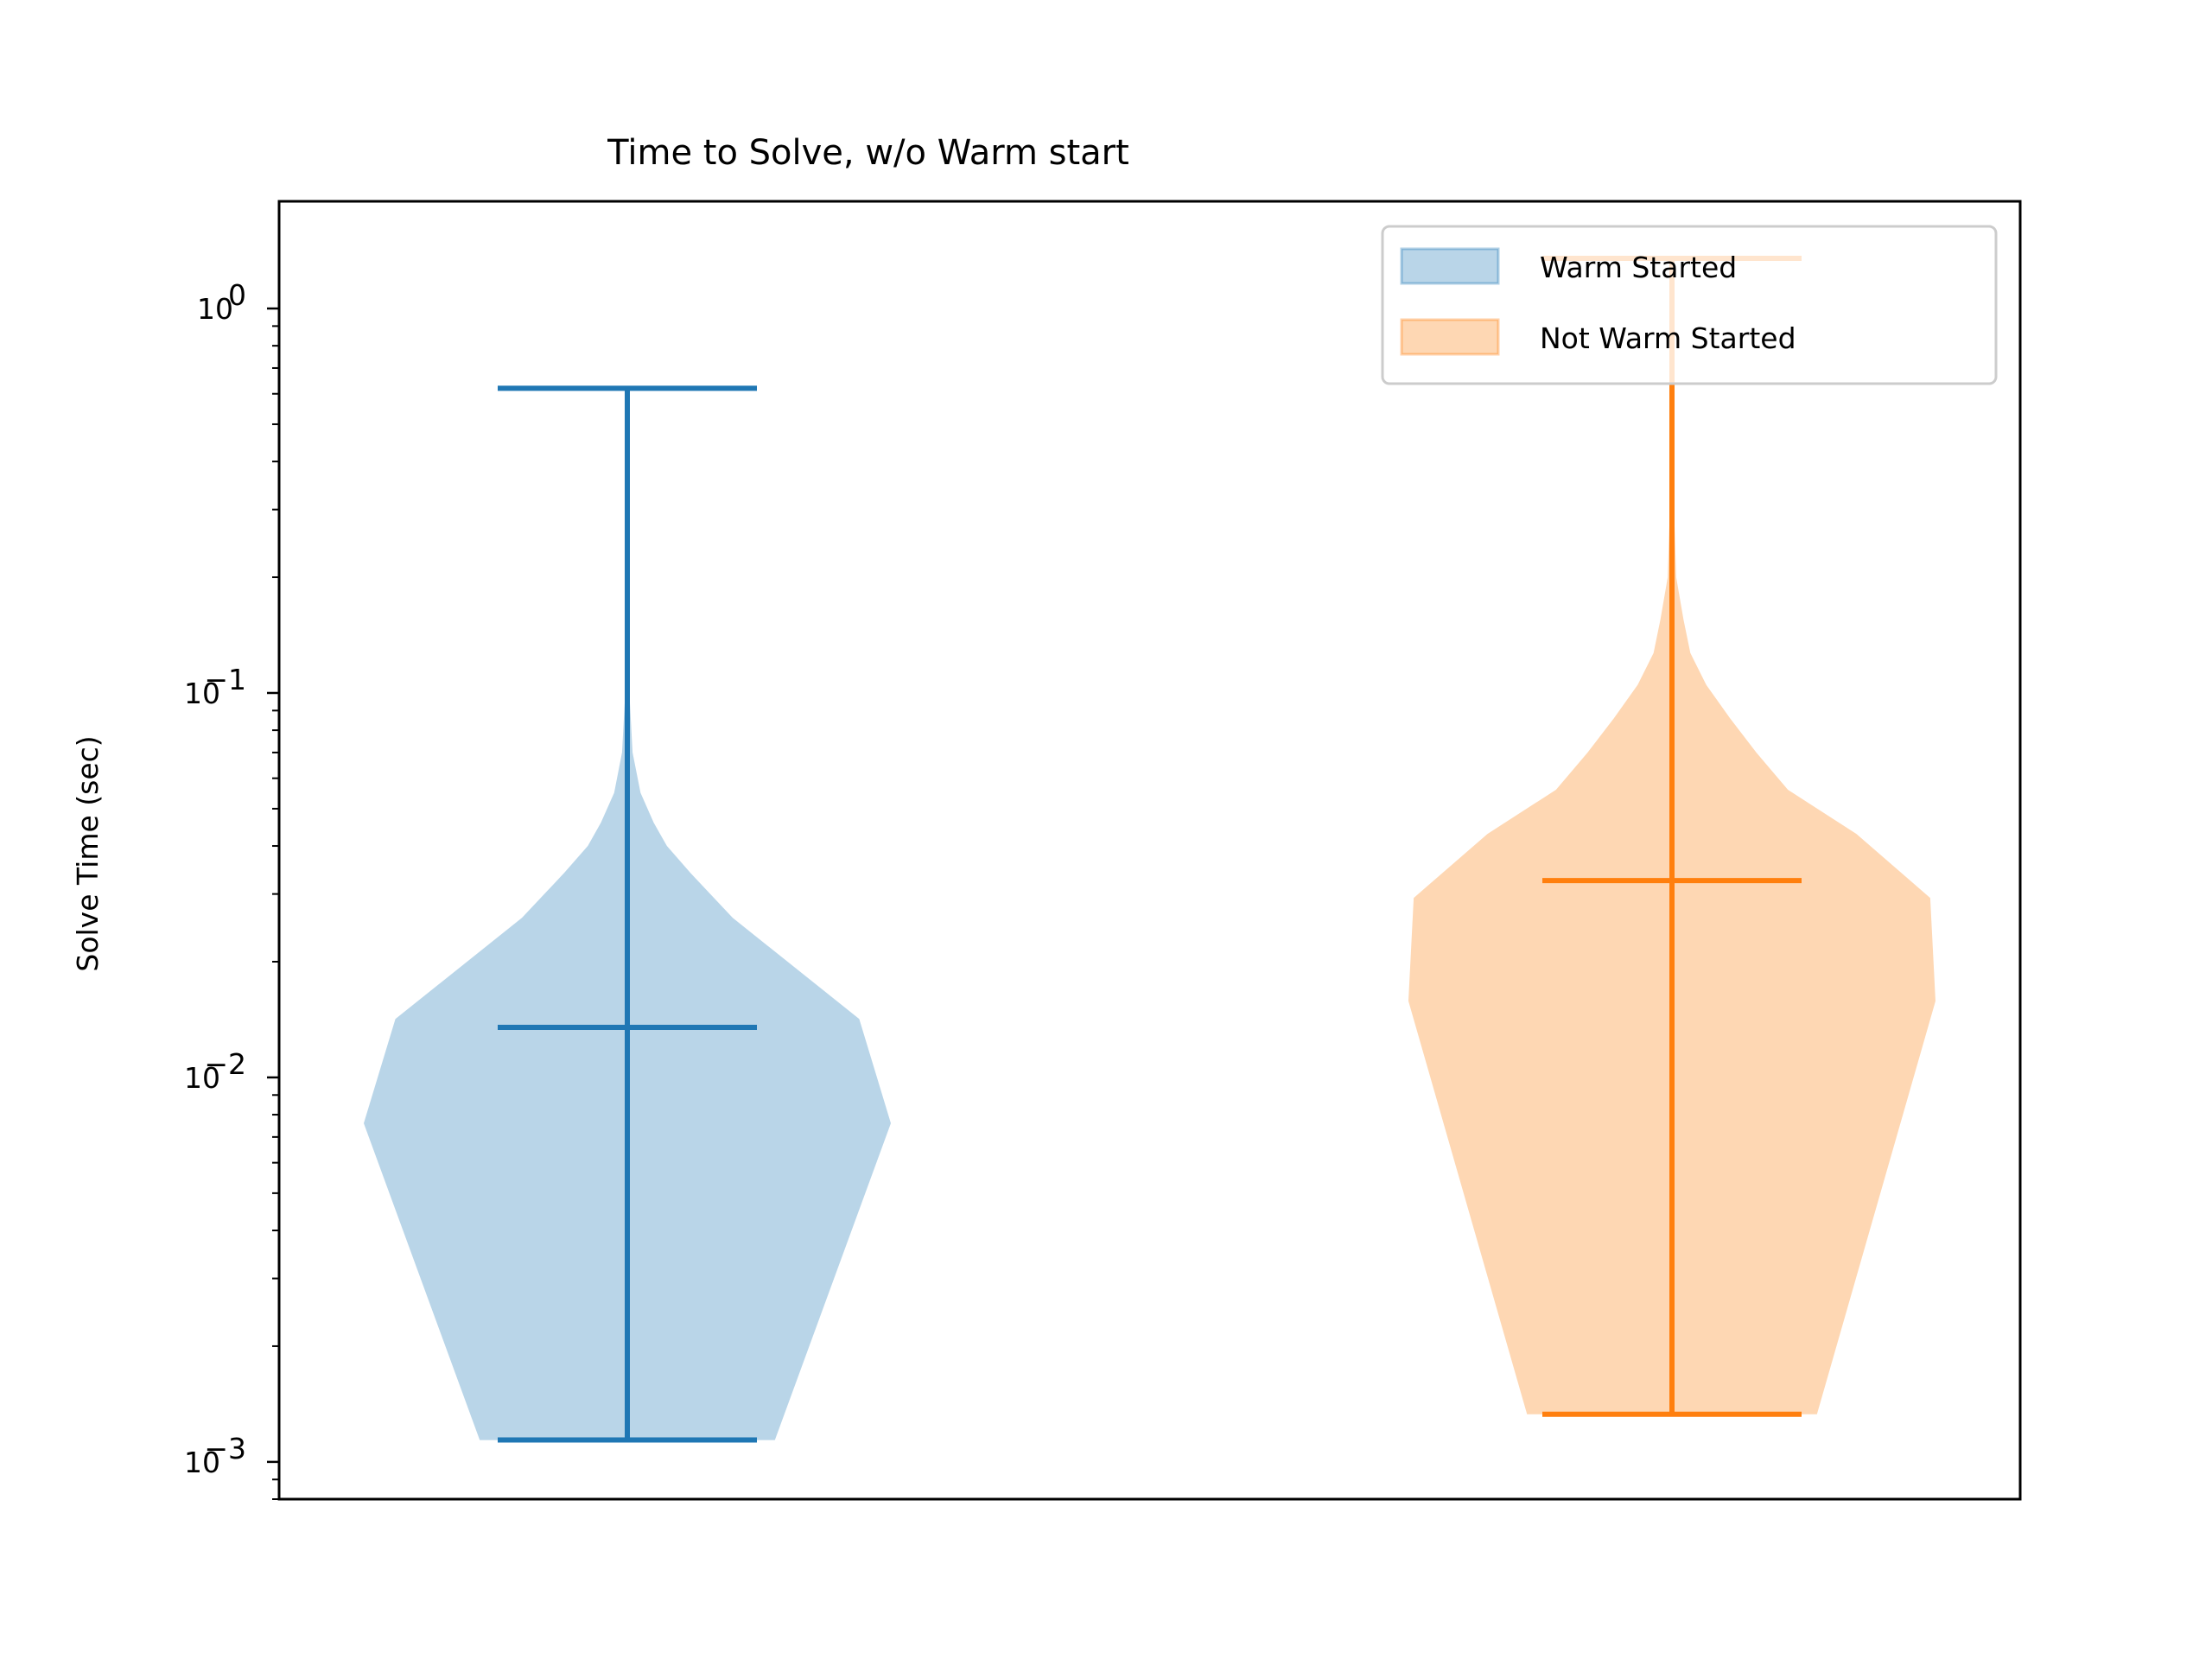 This screenshot has height=1659, width=2212. What do you see at coordinates (225, 1448) in the screenshot?
I see `y-tick-exponent-0: −3` at bounding box center [225, 1448].